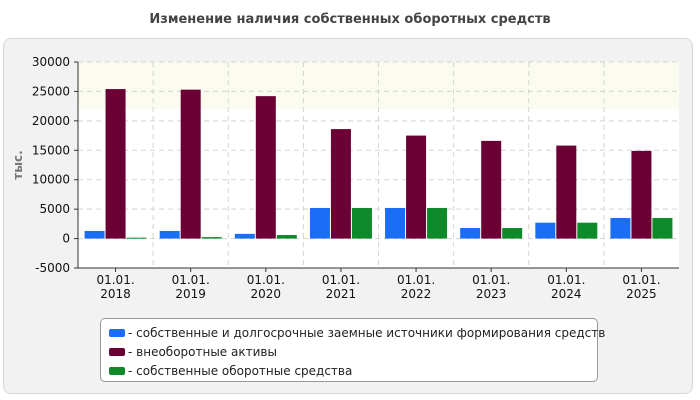 This screenshot has height=400, width=700. I want to click on x-tick-label: 2019, so click(190, 294).